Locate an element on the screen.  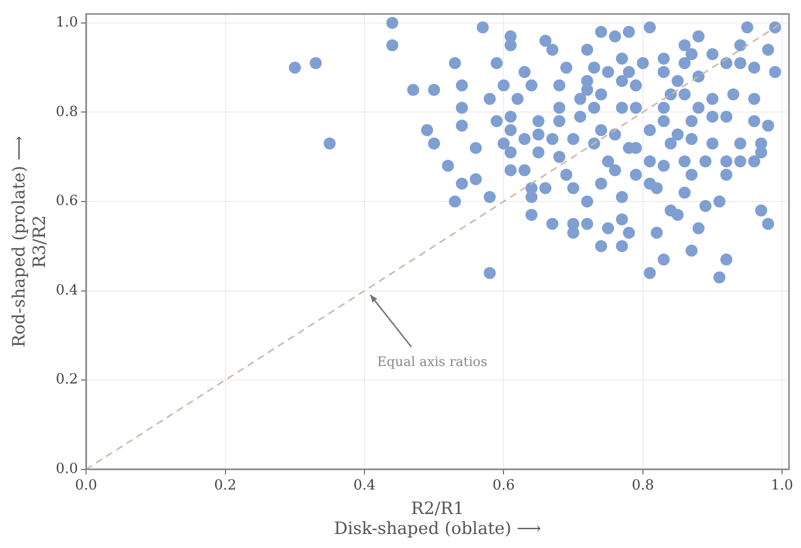
x-tick-label: 0.6 is located at coordinates (503, 485).